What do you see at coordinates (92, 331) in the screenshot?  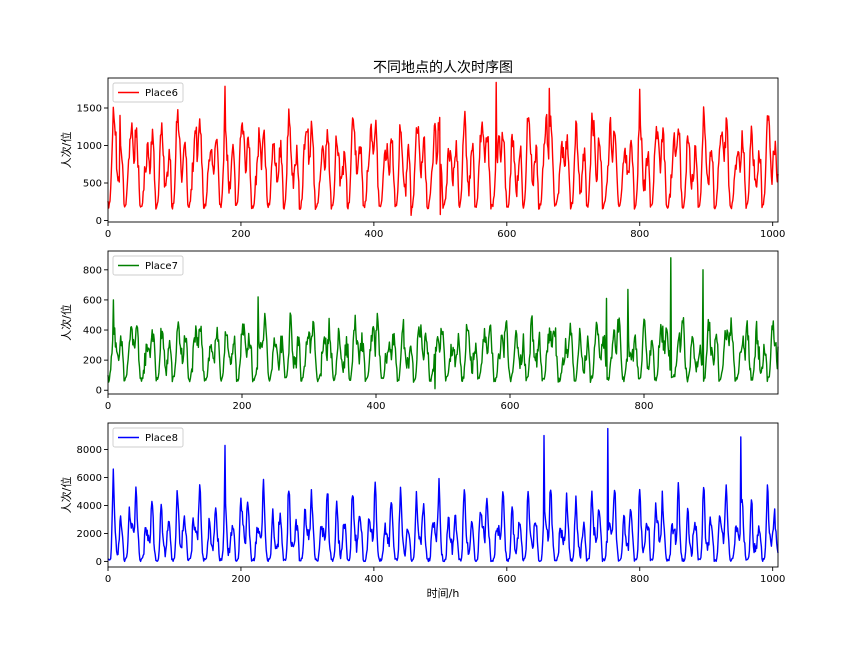 I see `y-tick-label: 400` at bounding box center [92, 331].